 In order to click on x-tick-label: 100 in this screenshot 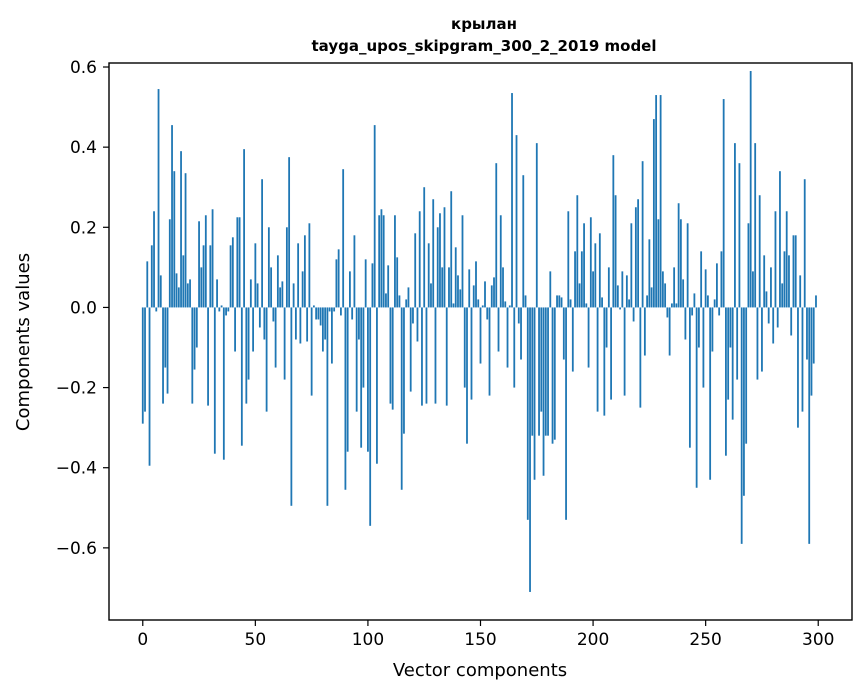, I will do `click(368, 640)`.